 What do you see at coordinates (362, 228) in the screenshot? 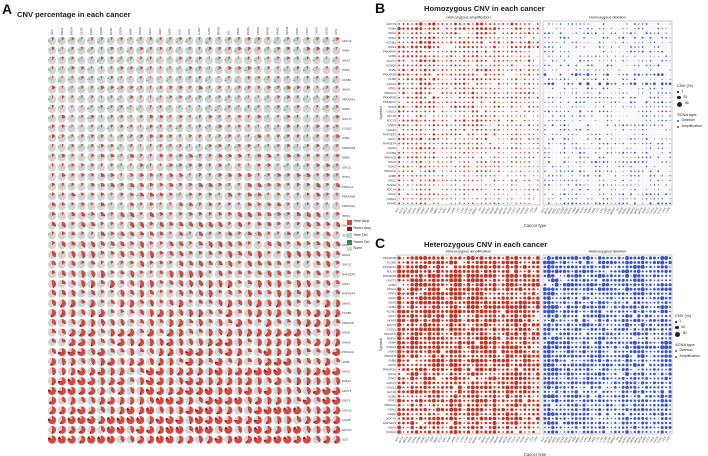
I see `legend-label: Homo Amp` at bounding box center [362, 228].